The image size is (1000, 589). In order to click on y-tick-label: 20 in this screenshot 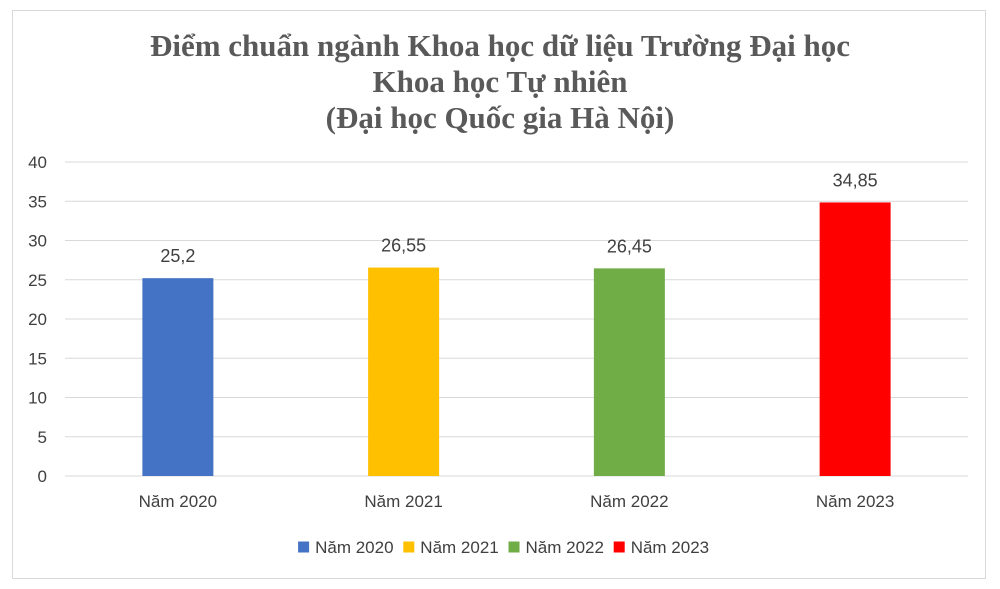, I will do `click(37, 319)`.